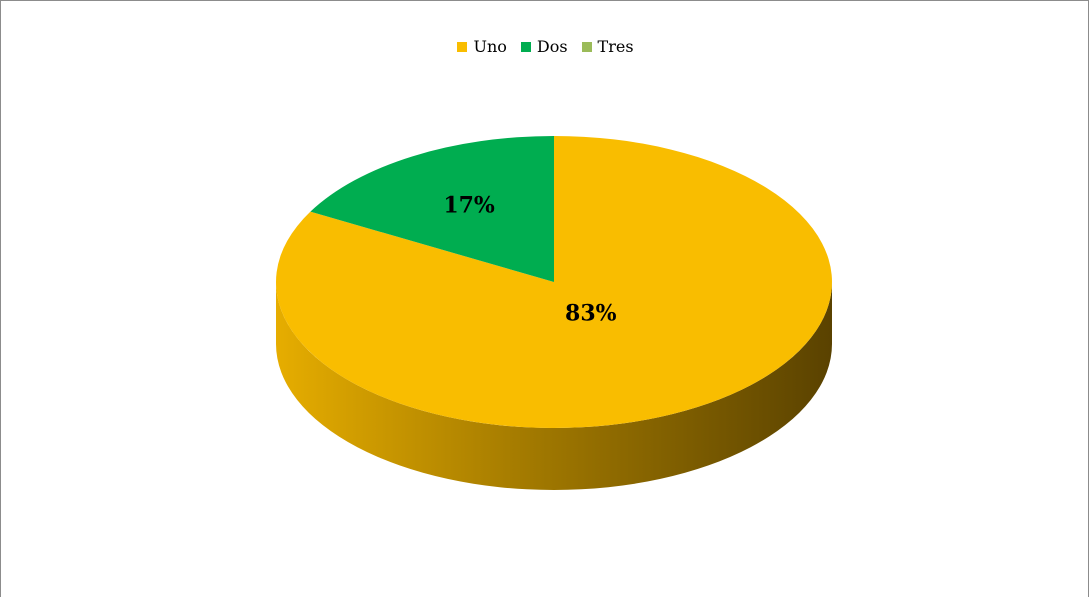  I want to click on data-label-uno: 83%, so click(591, 314).